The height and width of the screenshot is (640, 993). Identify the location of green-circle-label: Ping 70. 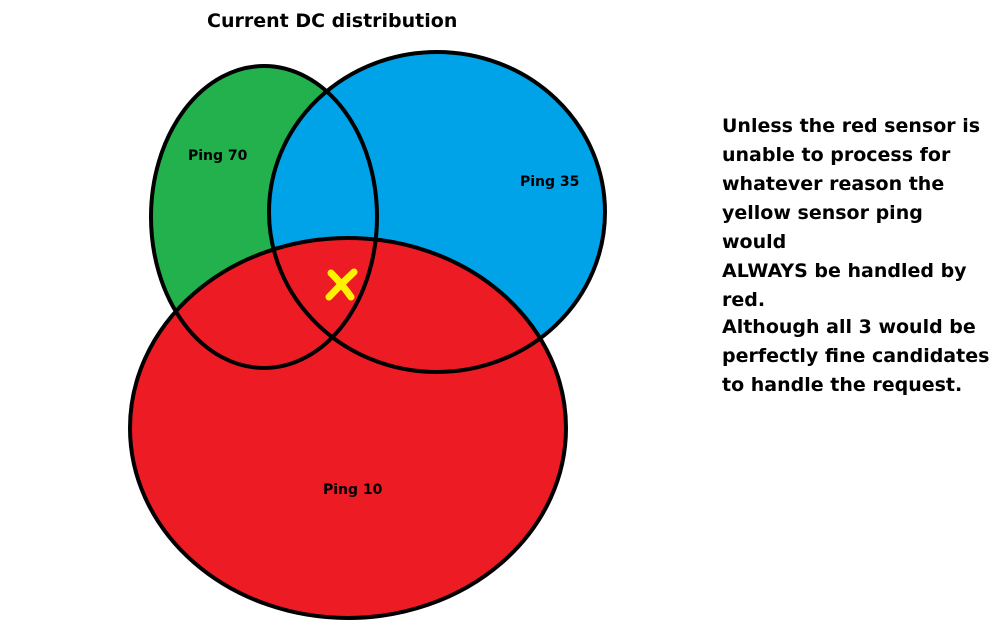
(218, 156).